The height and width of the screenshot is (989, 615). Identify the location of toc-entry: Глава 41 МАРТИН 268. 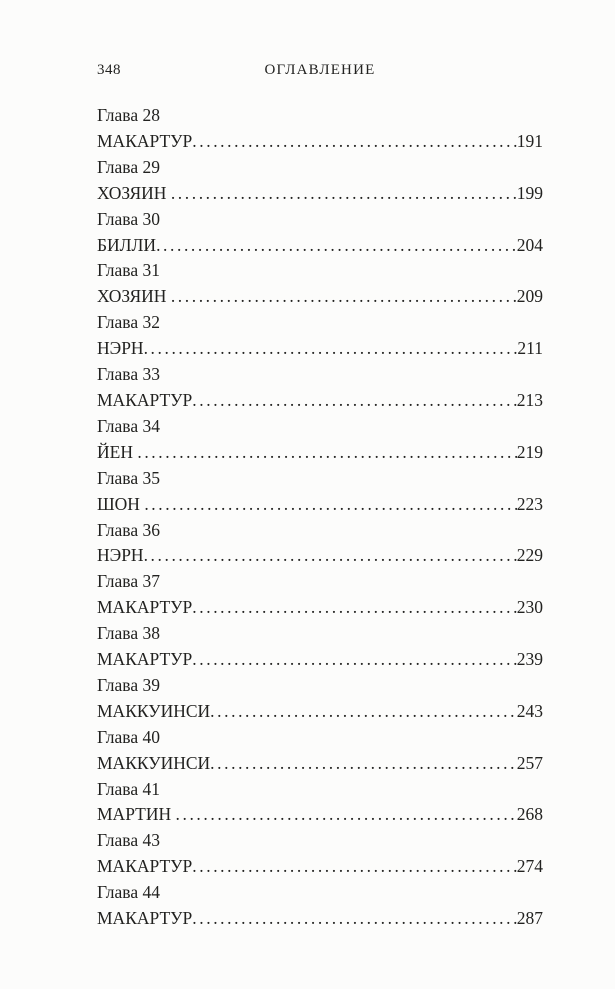
(320, 803).